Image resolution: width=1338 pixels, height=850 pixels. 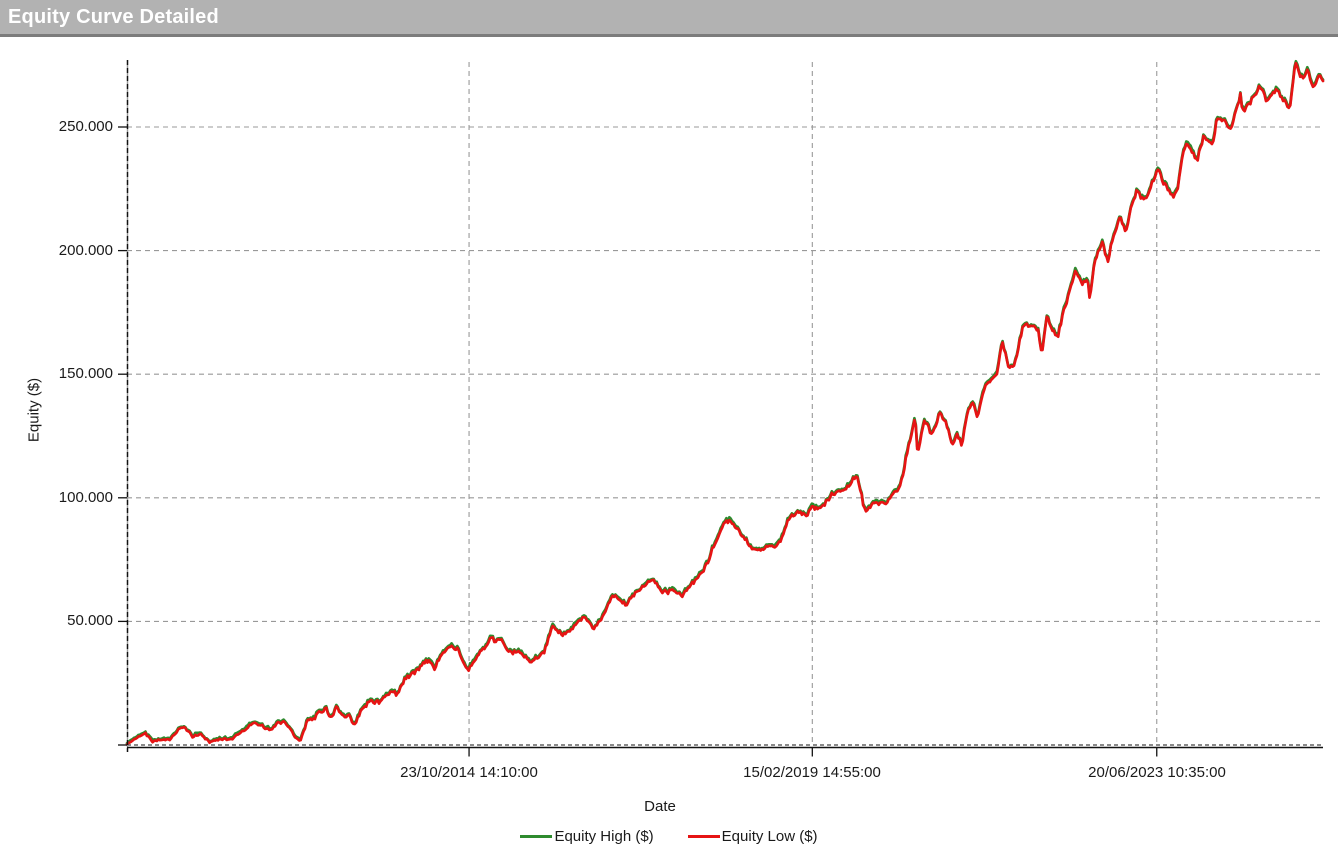 I want to click on window-title-bar: Equity Curve Detailed, so click(x=669, y=18).